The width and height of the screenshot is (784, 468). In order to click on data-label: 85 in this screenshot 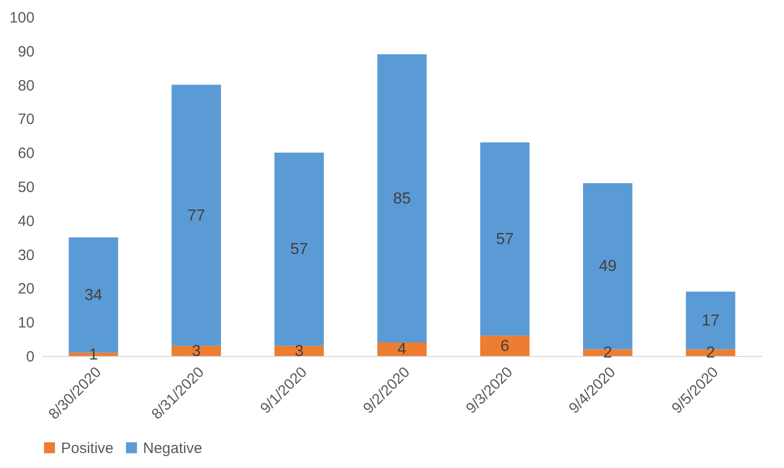, I will do `click(402, 199)`.